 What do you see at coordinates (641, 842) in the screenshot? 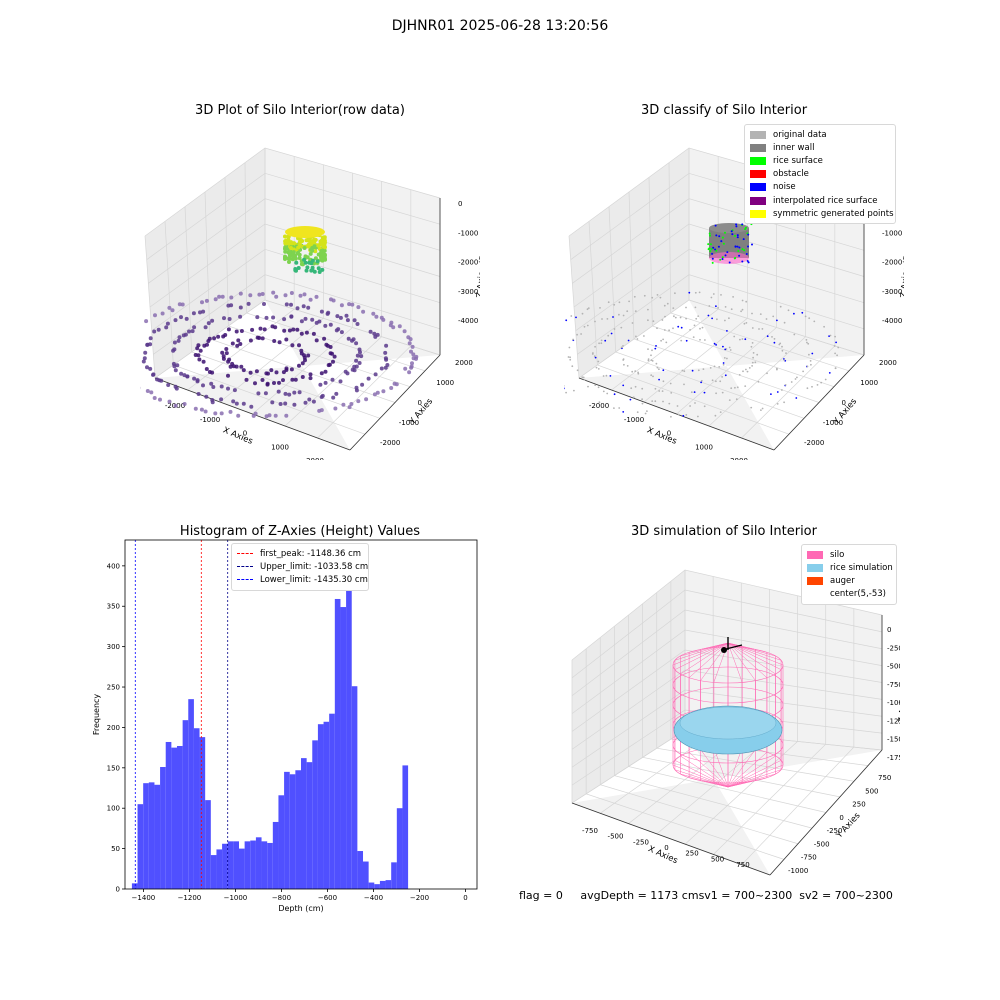
I see `x-tick-label: -250` at bounding box center [641, 842].